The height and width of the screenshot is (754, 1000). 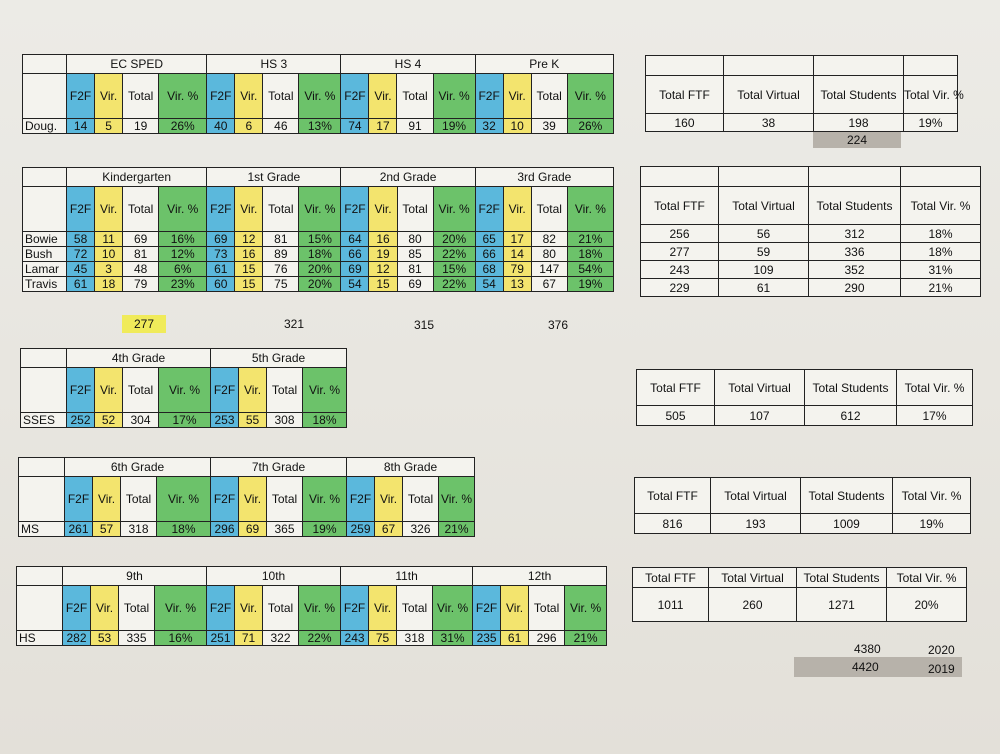 I want to click on cell-f2f: 54, so click(x=355, y=284).